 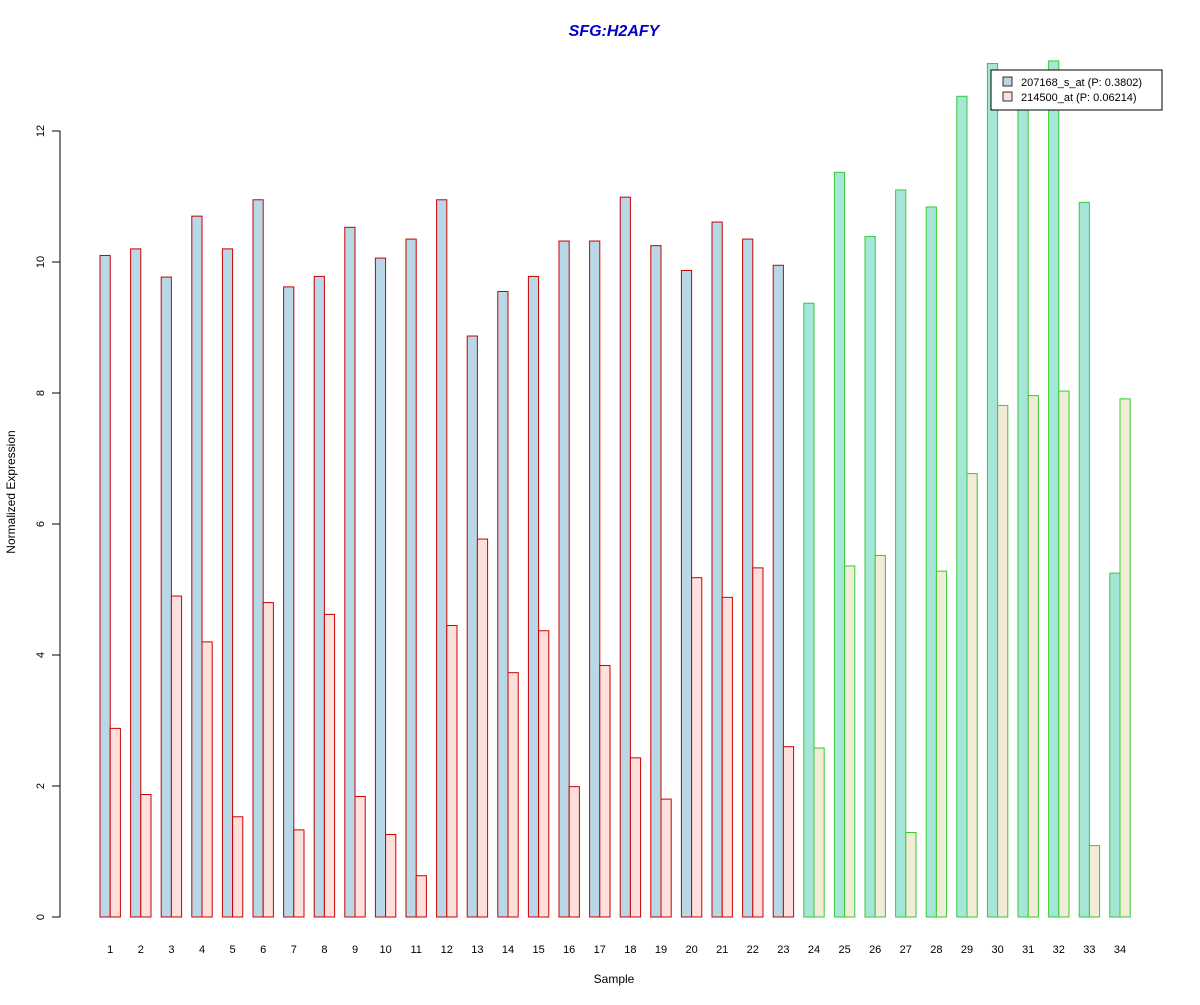 I want to click on x-tick-label: 12, so click(x=447, y=950).